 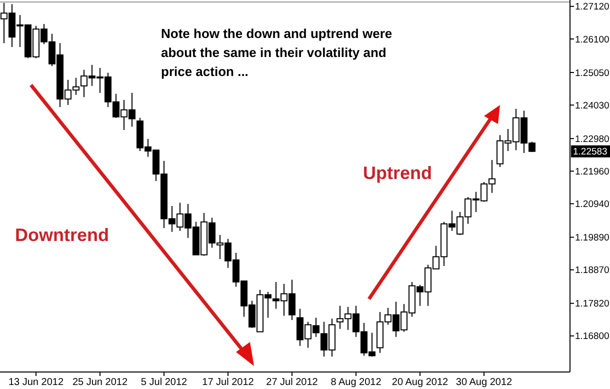 What do you see at coordinates (592, 304) in the screenshot?
I see `y-tick-label: 1.17820` at bounding box center [592, 304].